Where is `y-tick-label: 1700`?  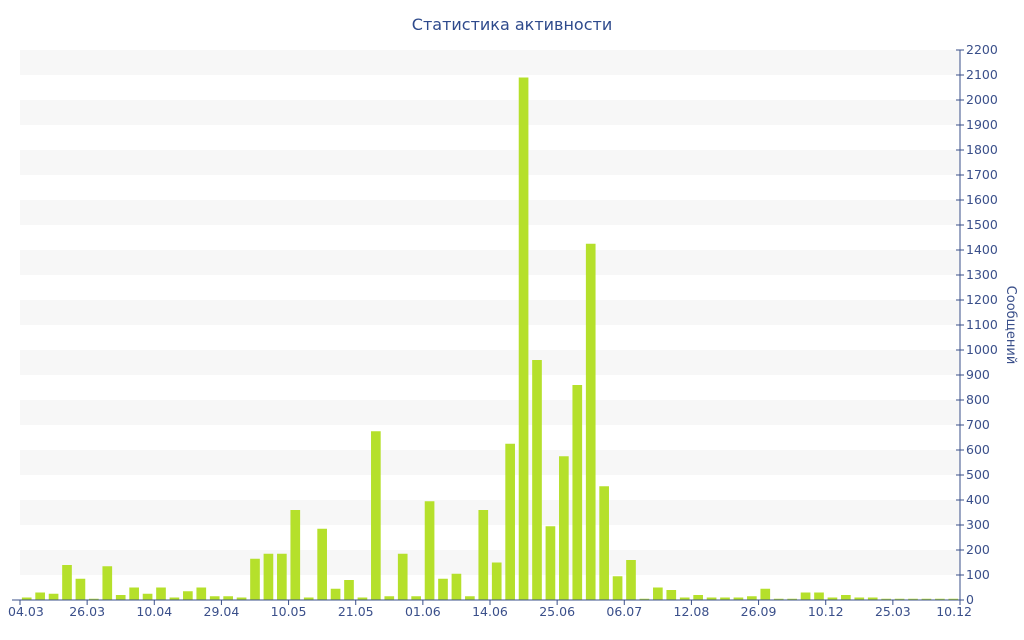
y-tick-label: 1700 is located at coordinates (982, 174).